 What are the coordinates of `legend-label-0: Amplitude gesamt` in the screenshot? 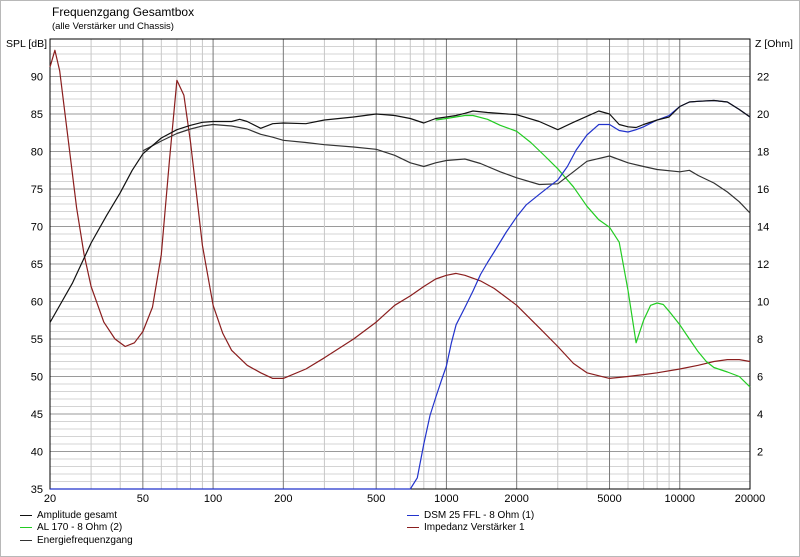 It's located at (77, 515).